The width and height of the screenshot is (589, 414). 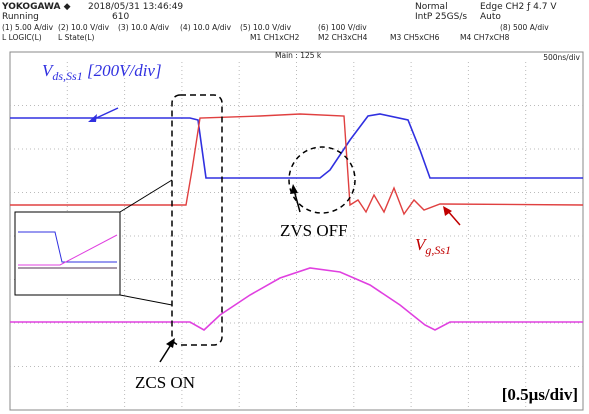 I want to click on math-label: M2 CH3xCH4, so click(x=343, y=37).